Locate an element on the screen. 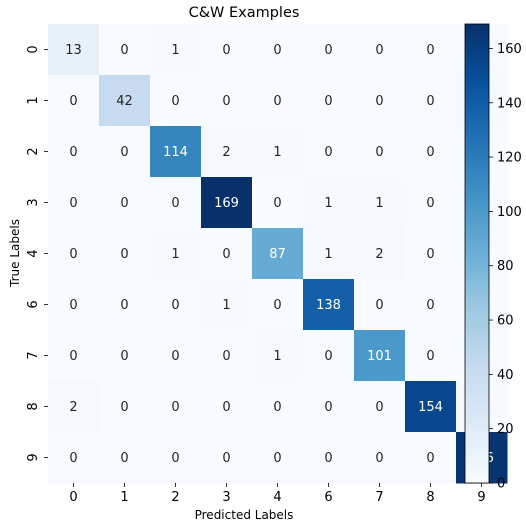 The image size is (526, 527). x-axis-label: Predicted Labels is located at coordinates (244, 515).